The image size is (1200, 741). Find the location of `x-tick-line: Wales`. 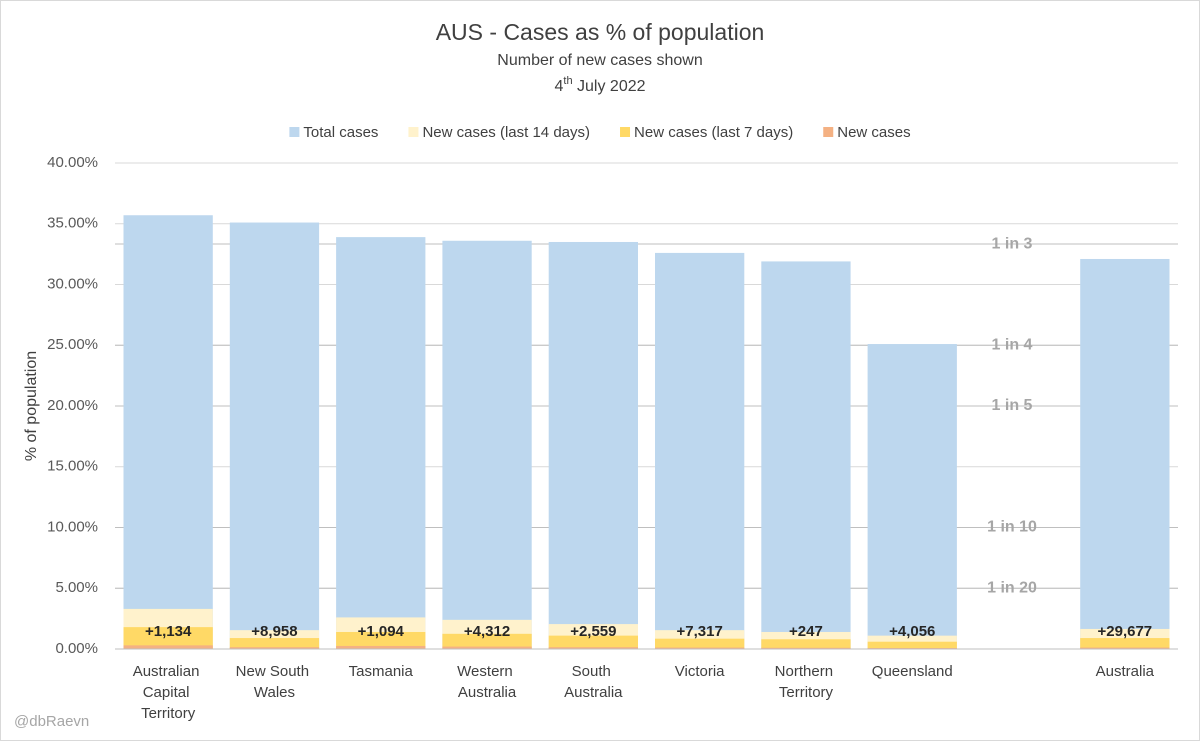

x-tick-line: Wales is located at coordinates (274, 692).